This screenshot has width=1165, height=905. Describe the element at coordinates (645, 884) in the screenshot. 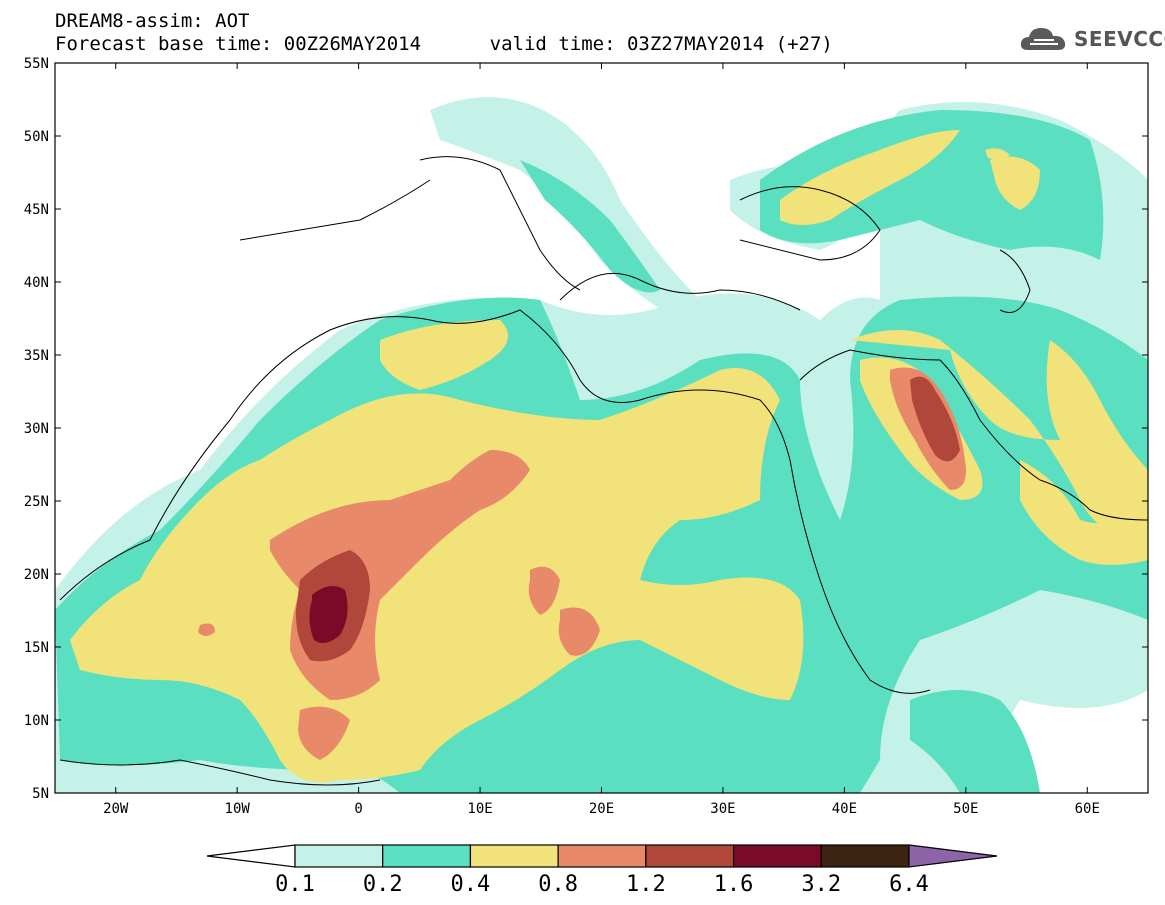

I see `colorbar-label: 1.2` at that location.